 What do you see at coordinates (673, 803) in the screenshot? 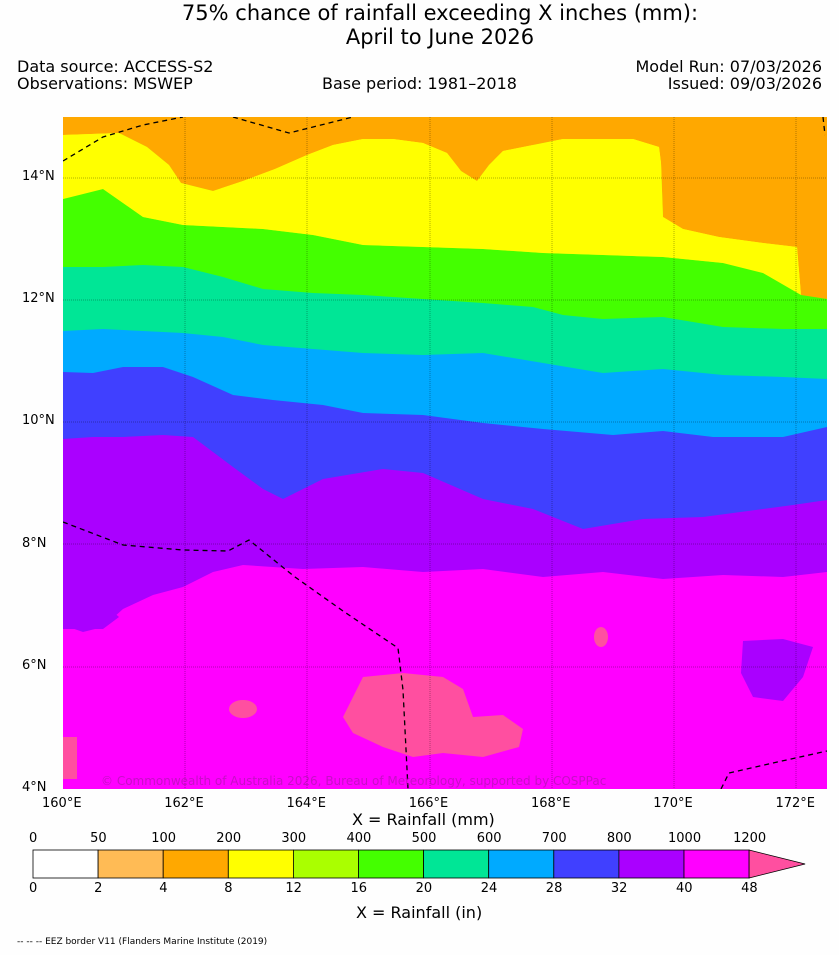
I see `lon-tick-label: 170°E` at bounding box center [673, 803].